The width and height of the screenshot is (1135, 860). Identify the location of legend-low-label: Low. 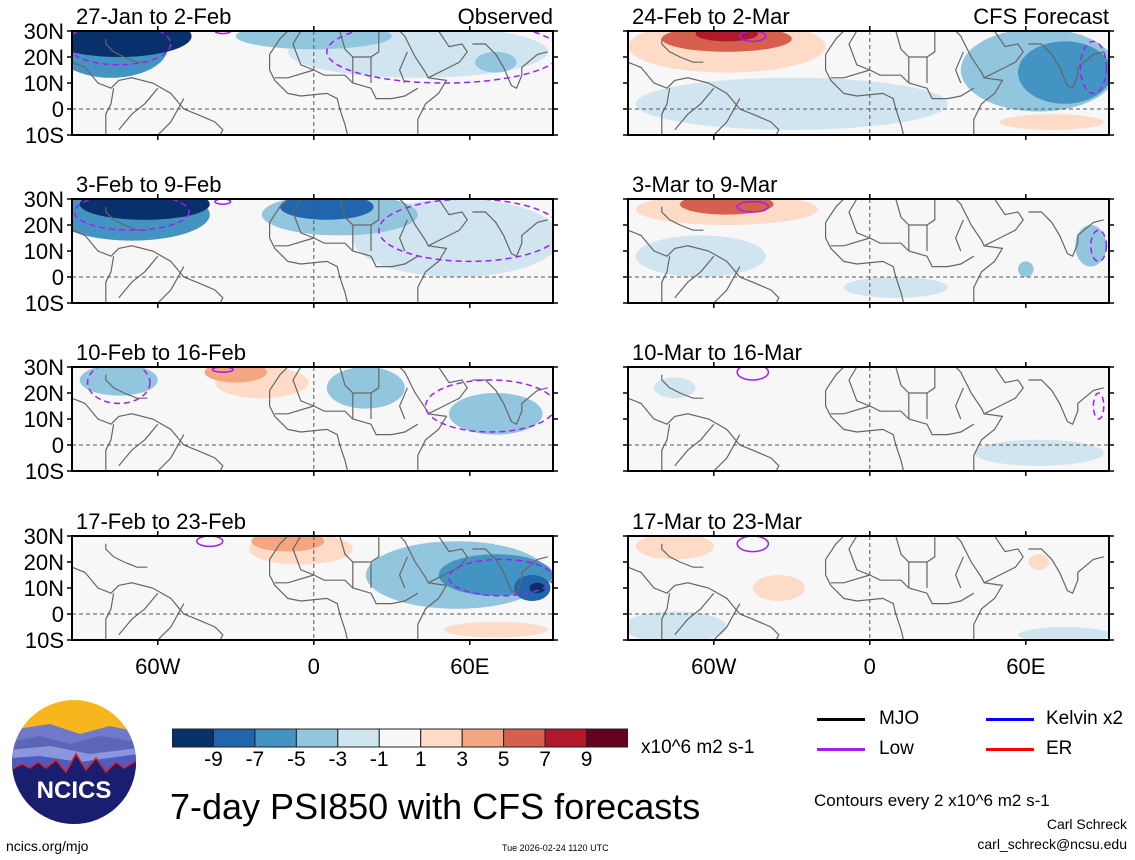
(896, 748).